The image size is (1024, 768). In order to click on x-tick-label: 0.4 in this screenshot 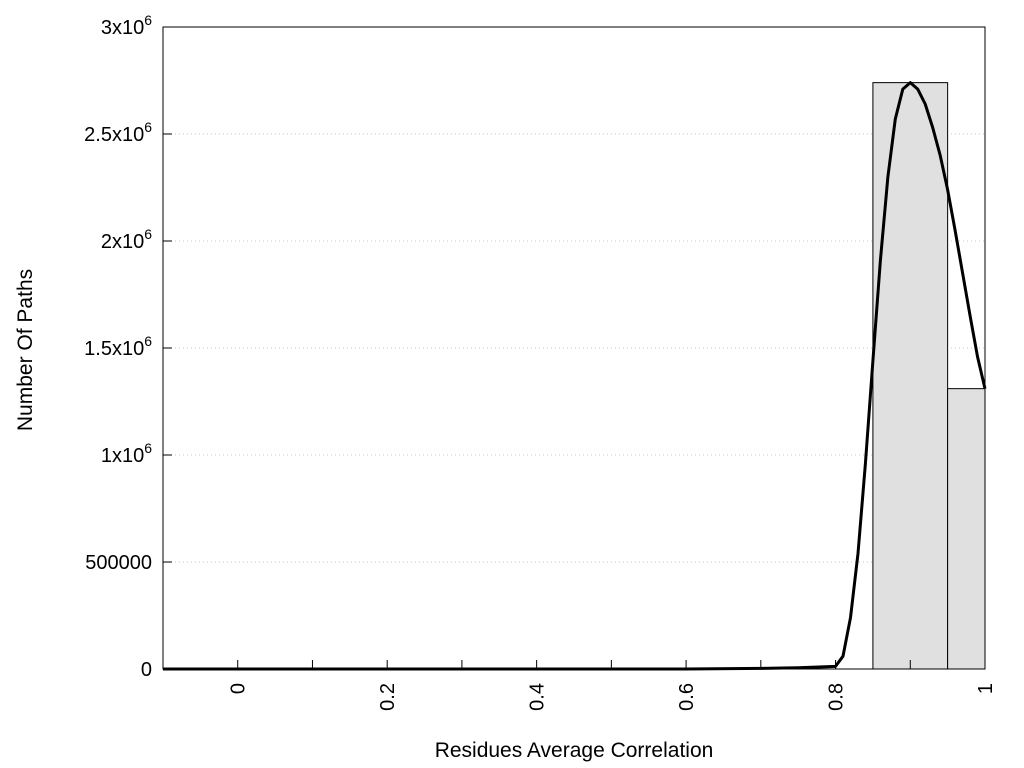, I will do `click(538, 697)`.